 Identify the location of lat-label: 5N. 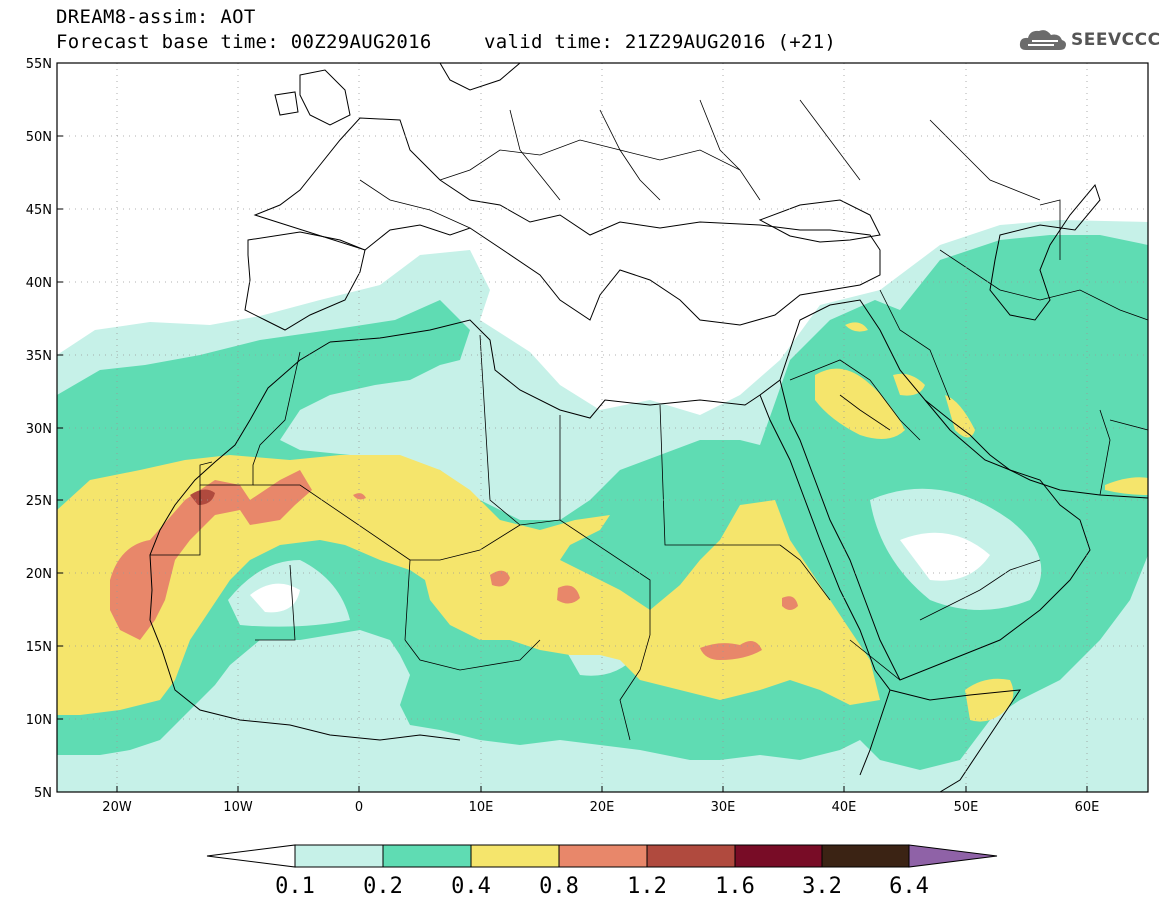
(43, 793).